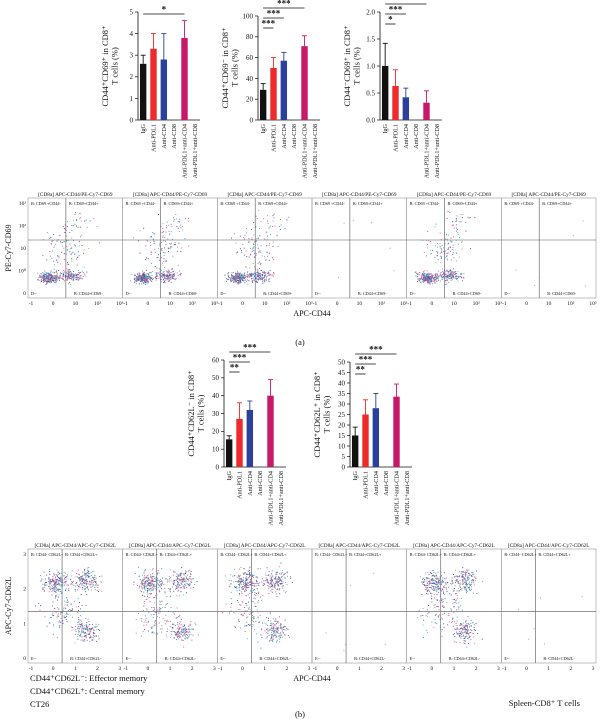 The width and height of the screenshot is (600, 721). Describe the element at coordinates (406, 108) in the screenshot. I see `bar-Anti-CD4` at that location.